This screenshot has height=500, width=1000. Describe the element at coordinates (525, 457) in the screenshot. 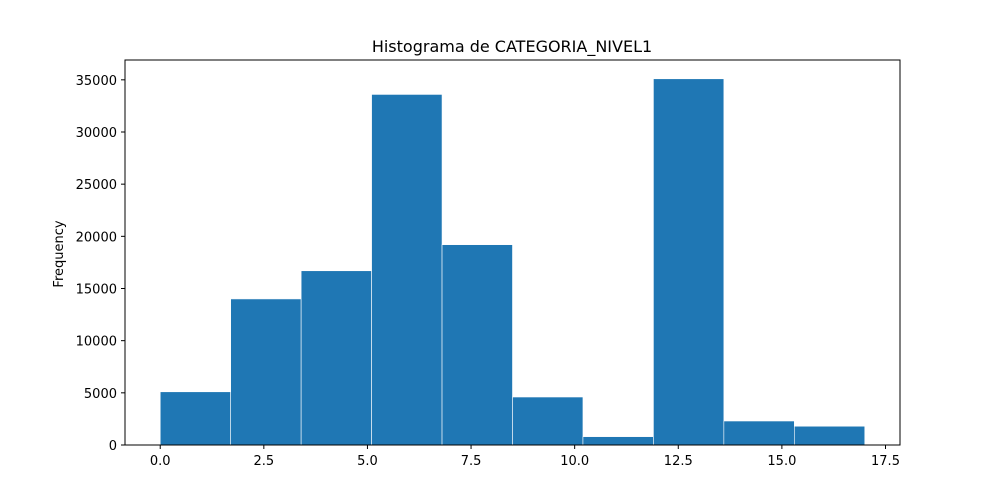

I see `x-axis-ticks: 0.0 2.5 5.0 7.5 10.0 12.5 15.0 17.5` at that location.